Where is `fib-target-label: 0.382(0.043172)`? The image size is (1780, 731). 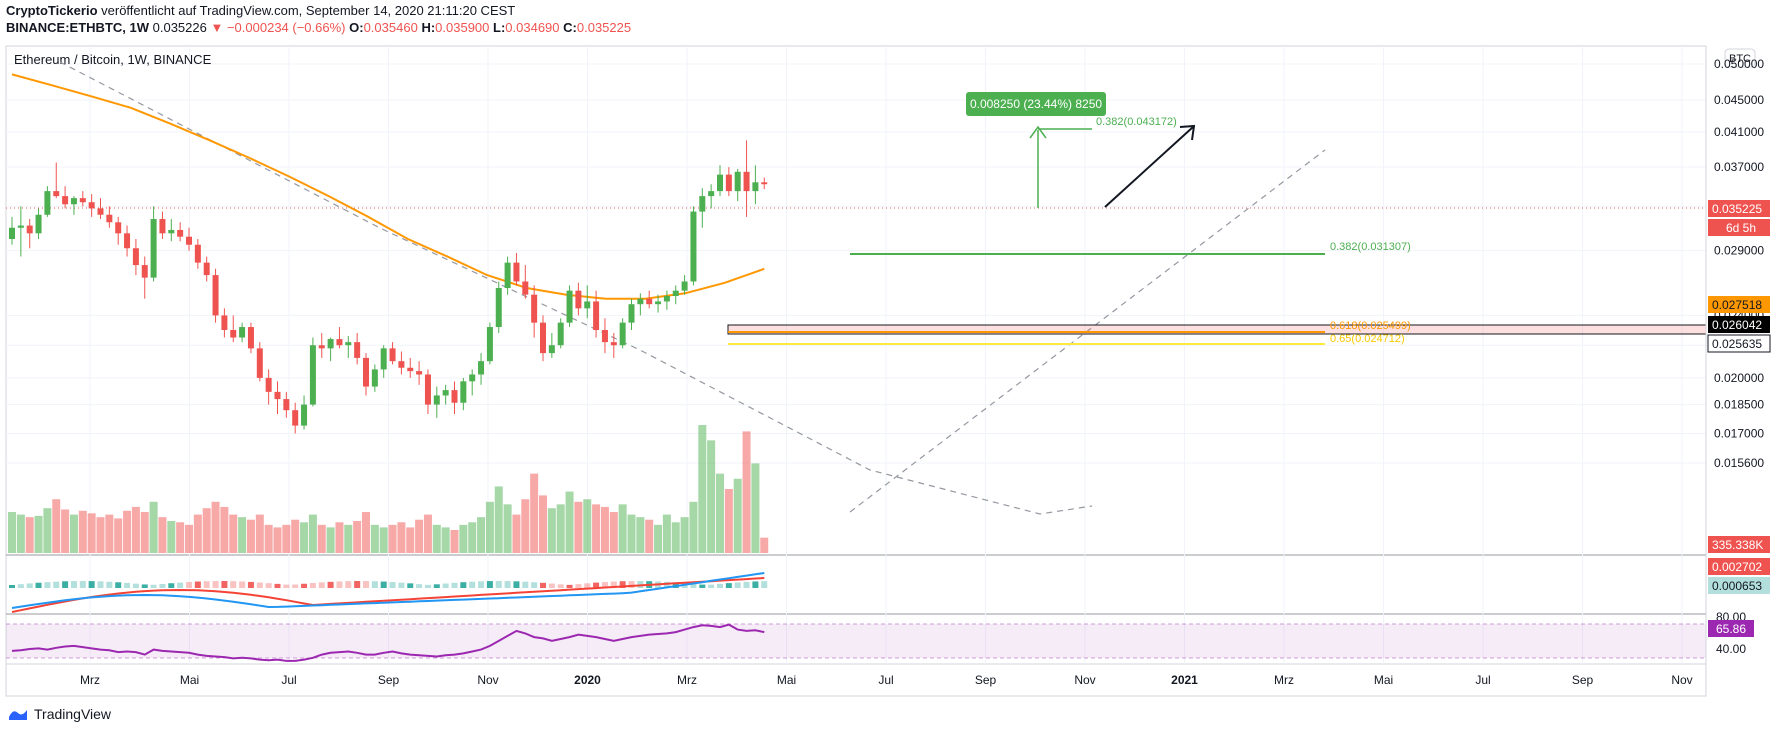
fib-target-label: 0.382(0.043172) is located at coordinates (1136, 122).